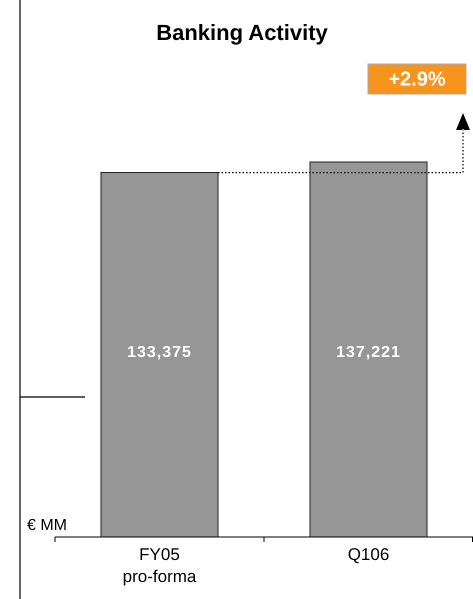 This screenshot has width=473, height=599. Describe the element at coordinates (159, 353) in the screenshot. I see `data-label: 133,375` at that location.